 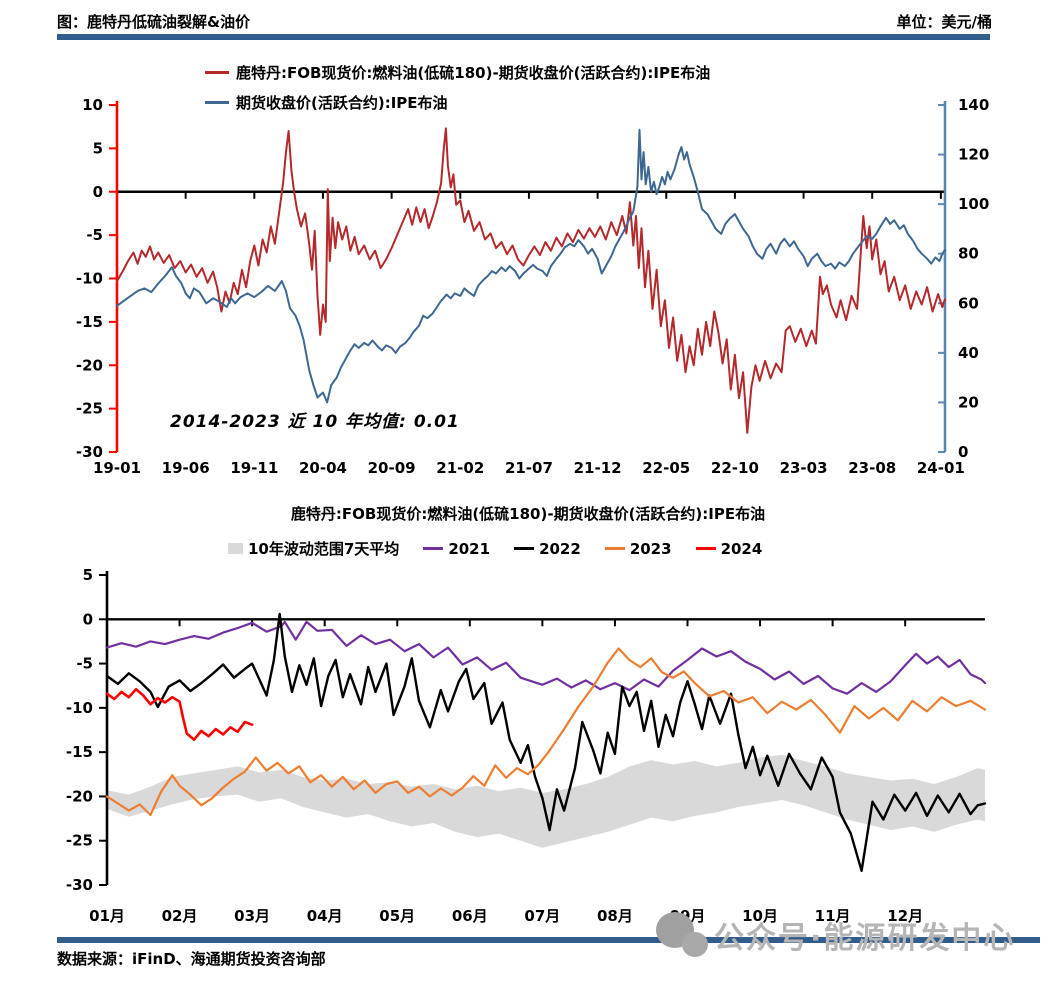 What do you see at coordinates (254, 468) in the screenshot?
I see `axis-tick-label: 19-11` at bounding box center [254, 468].